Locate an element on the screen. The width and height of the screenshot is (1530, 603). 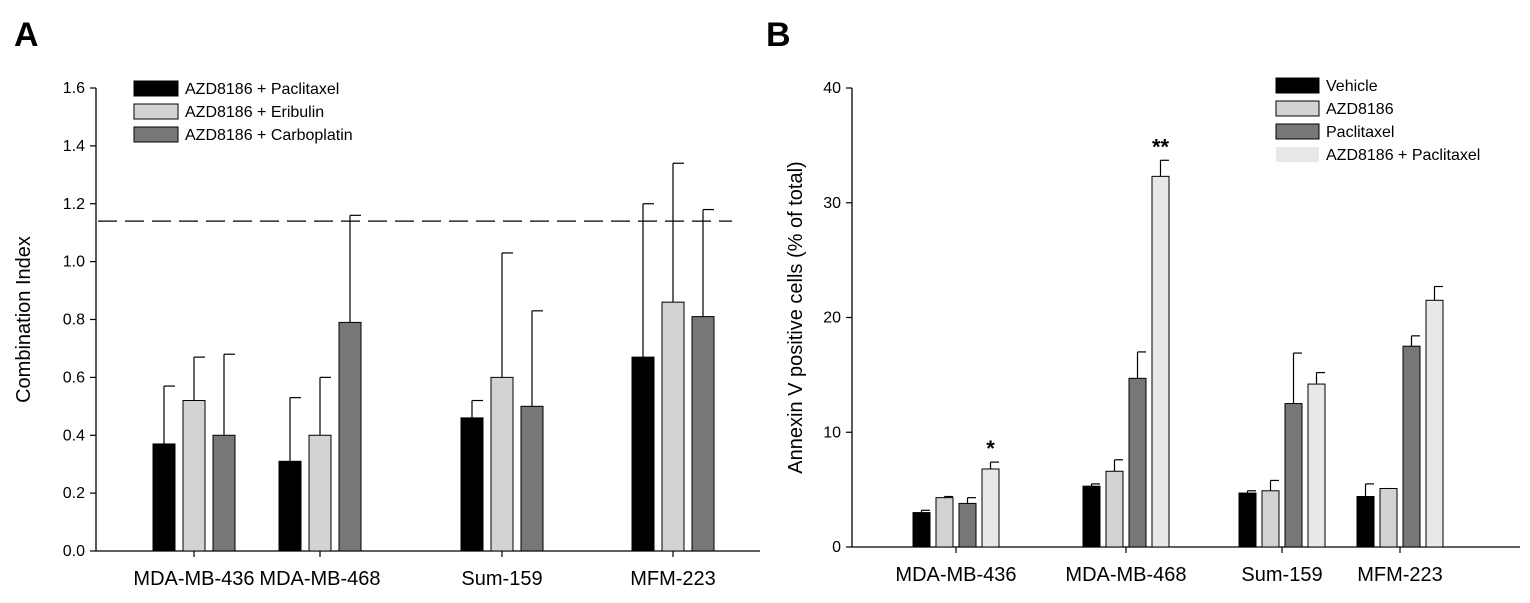
x-tick-label-b: Sum-159 is located at coordinates (1281, 575).